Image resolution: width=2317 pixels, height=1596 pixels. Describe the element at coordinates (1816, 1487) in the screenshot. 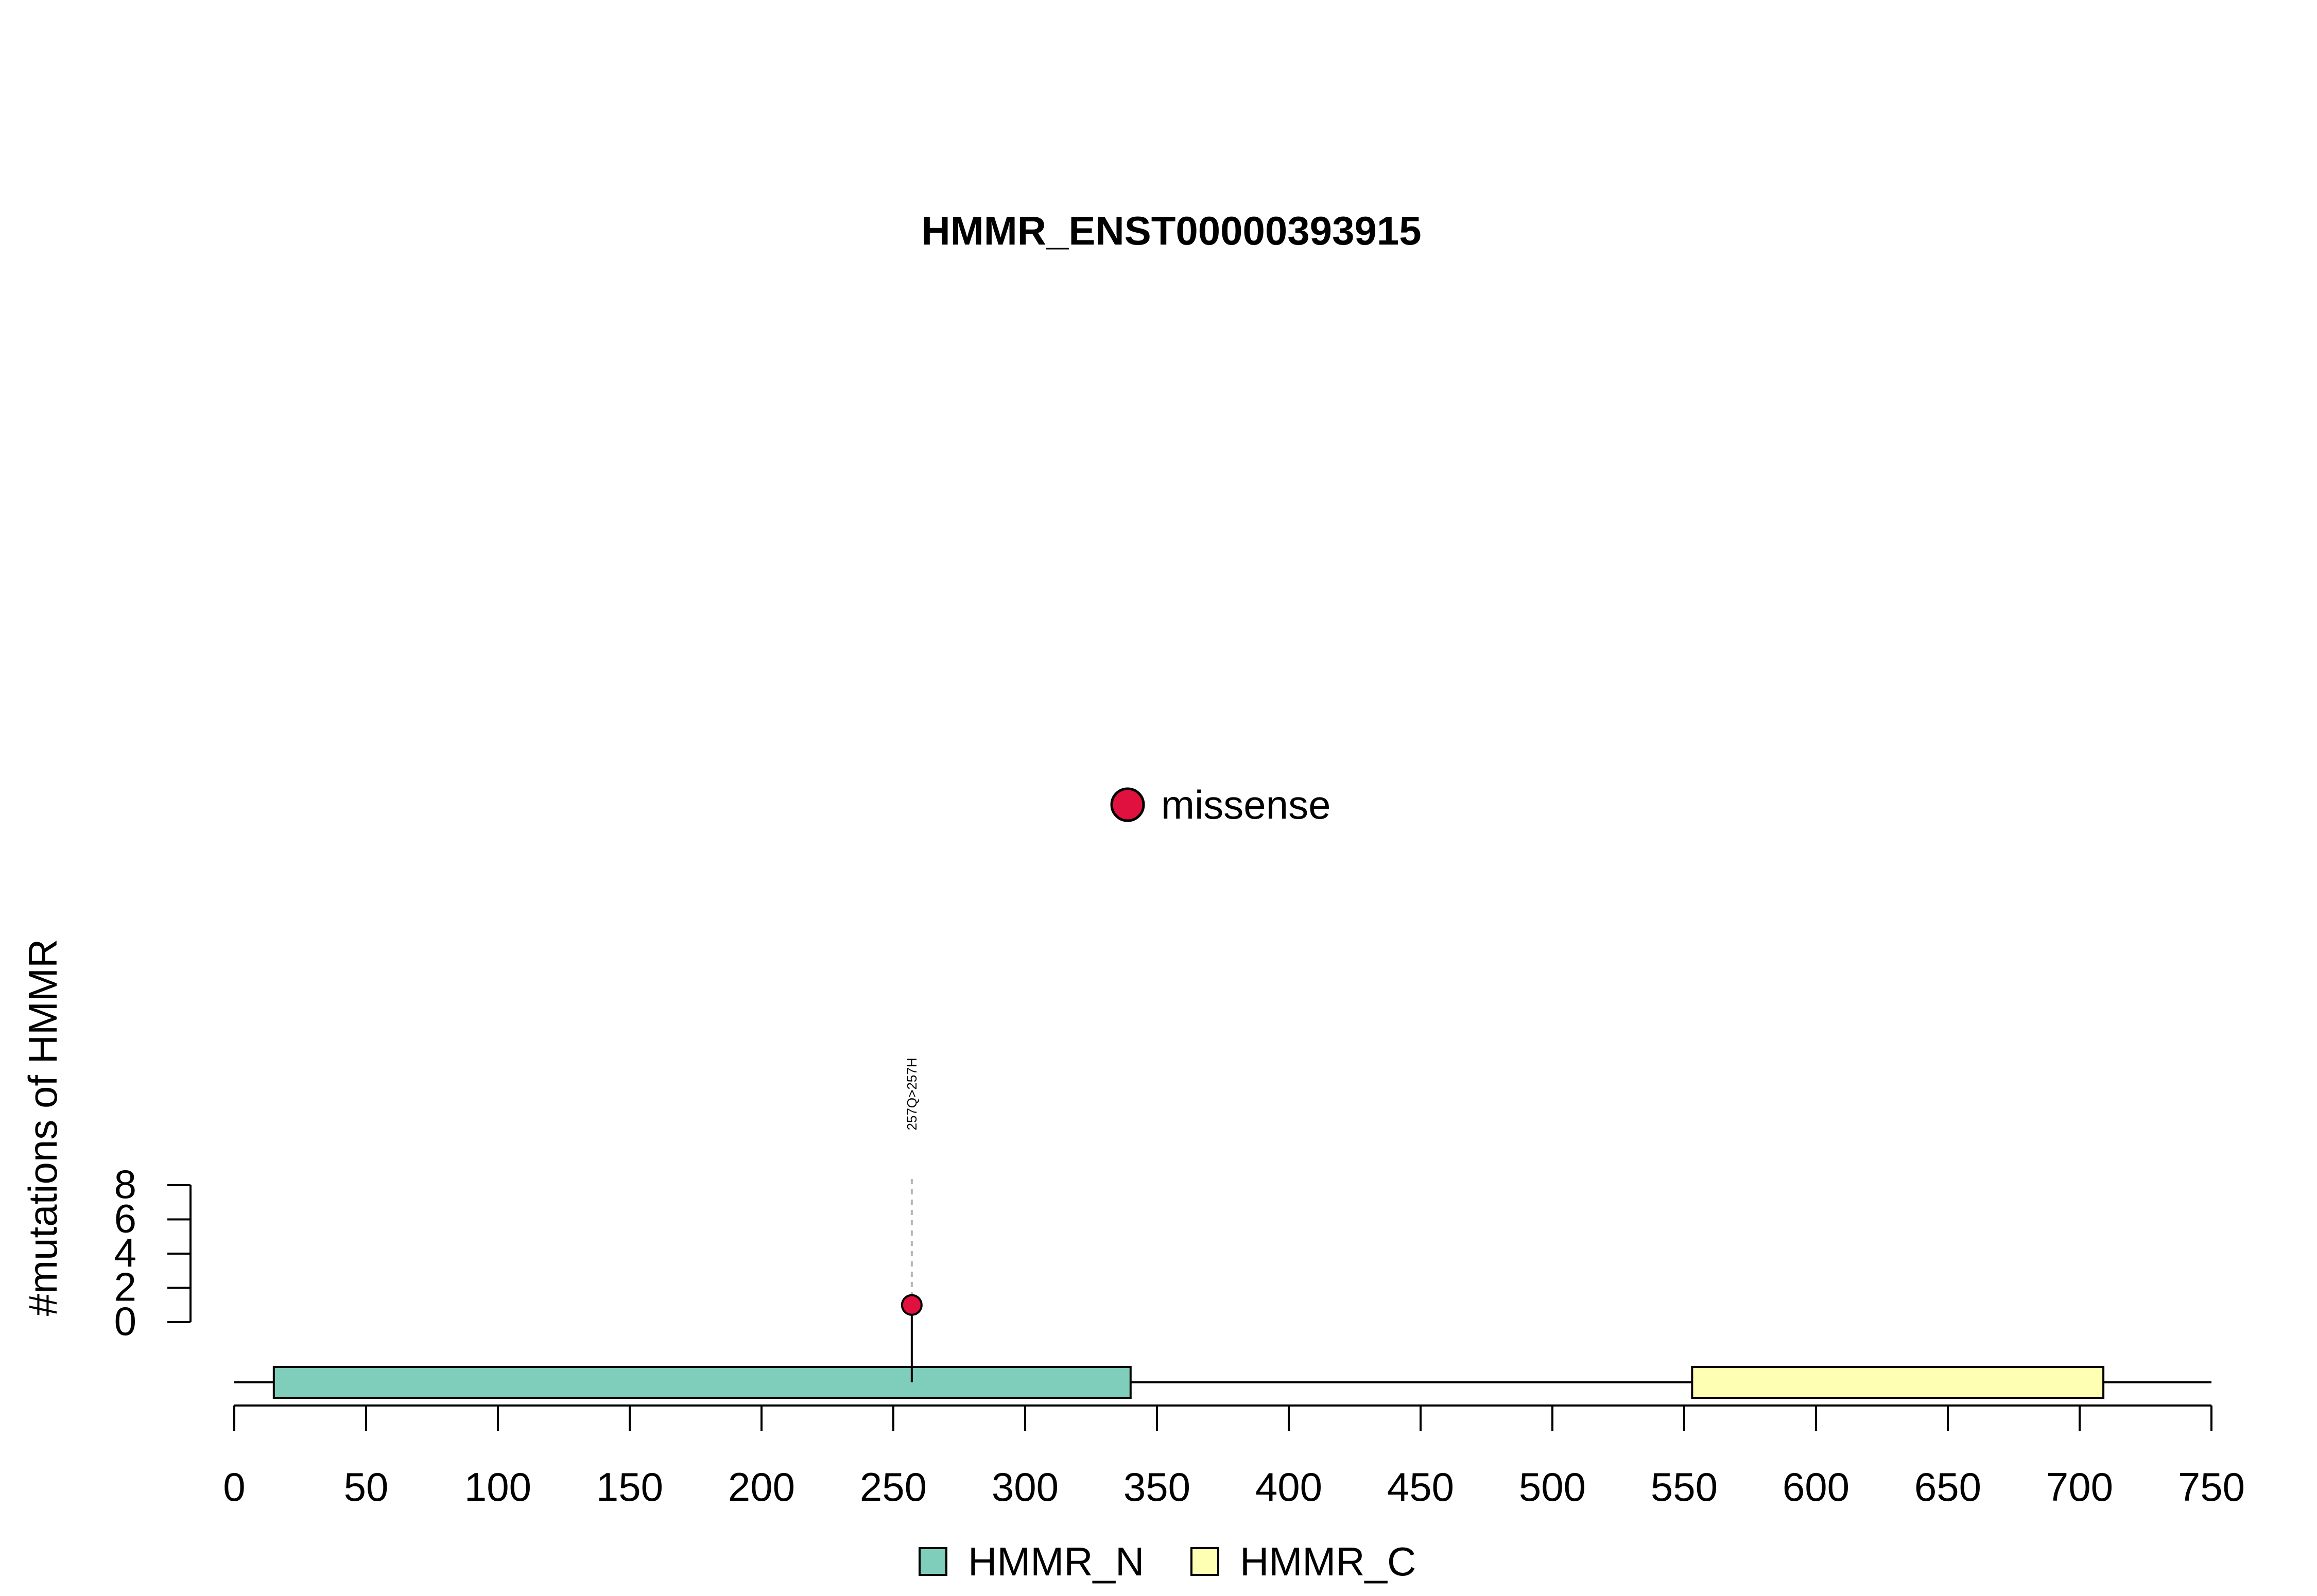

I see `x-tick-label: 600` at that location.